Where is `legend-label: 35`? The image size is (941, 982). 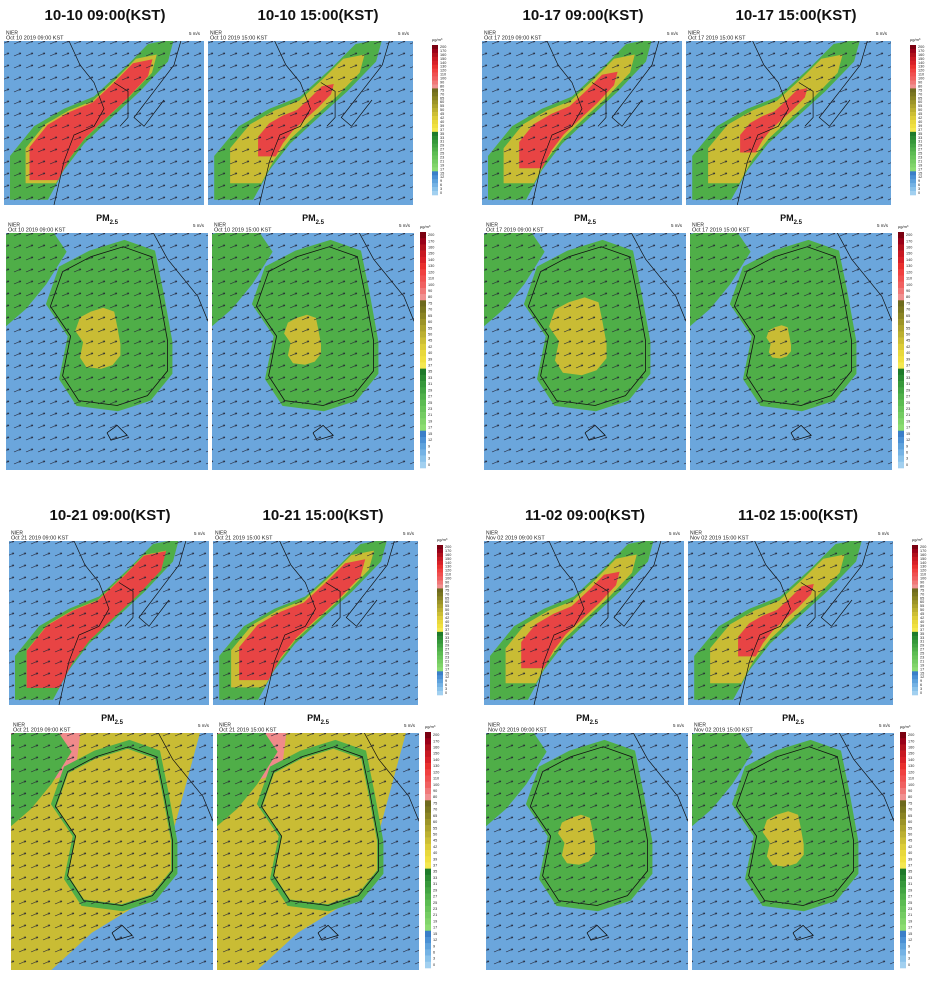
legend-label: 35 is located at coordinates (908, 372).